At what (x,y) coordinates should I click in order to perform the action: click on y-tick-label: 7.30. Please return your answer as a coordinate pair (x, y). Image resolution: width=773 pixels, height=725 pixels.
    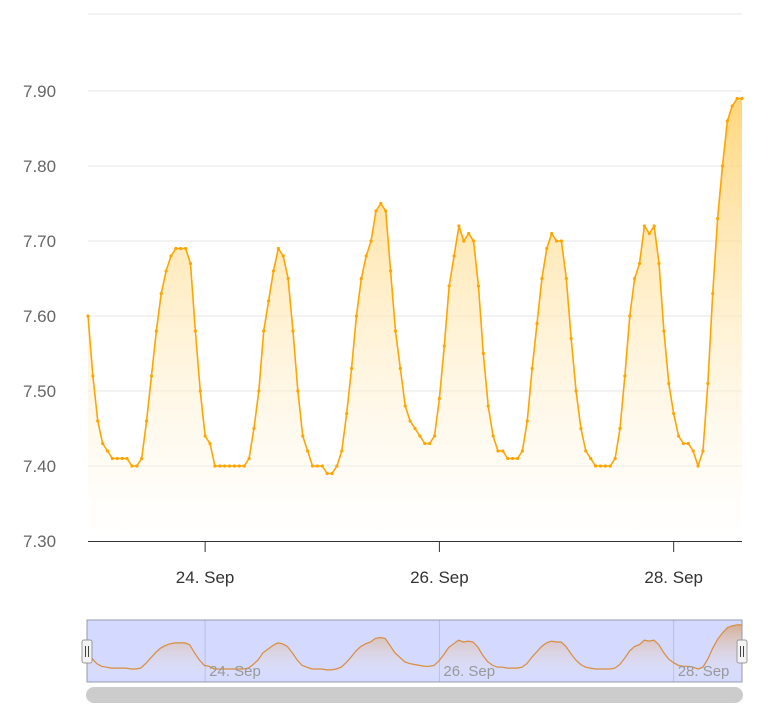
    Looking at the image, I should click on (39, 541).